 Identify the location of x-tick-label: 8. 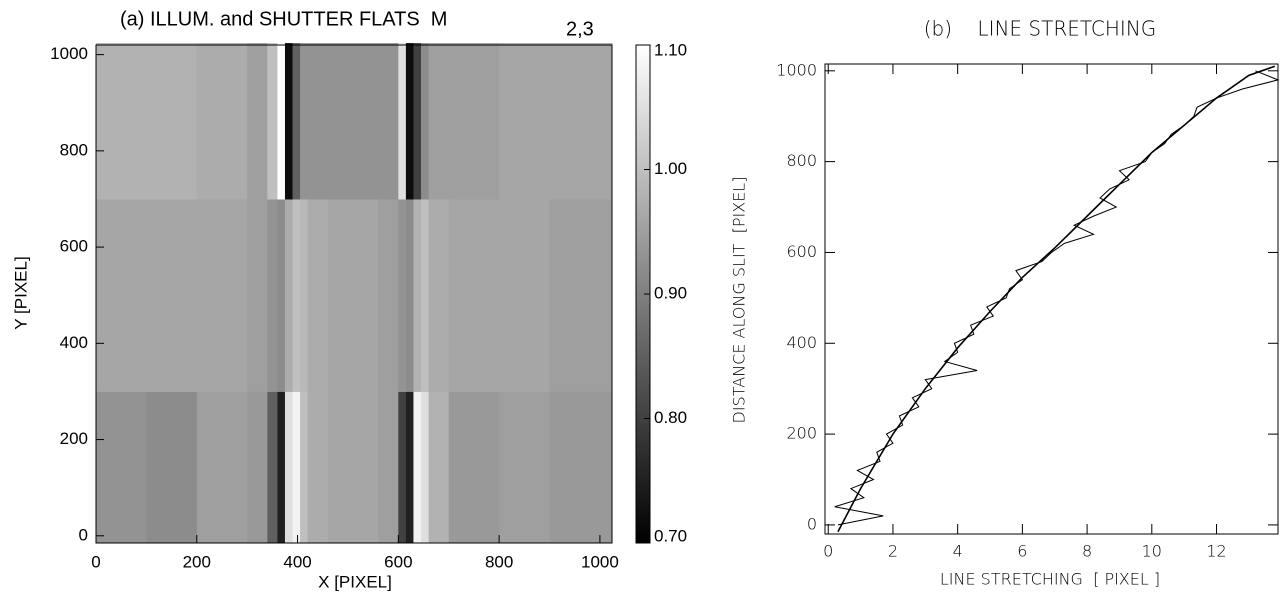
(1087, 551).